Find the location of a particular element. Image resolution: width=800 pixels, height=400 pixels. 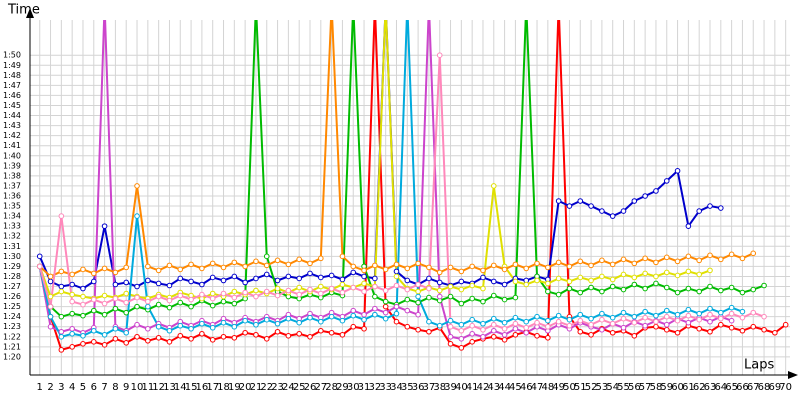

y-axis-label: Time is located at coordinates (23, 10).